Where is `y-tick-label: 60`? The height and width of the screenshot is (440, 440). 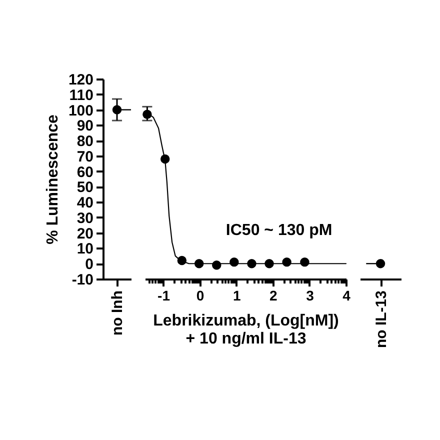 y-tick-label: 60 is located at coordinates (85, 172).